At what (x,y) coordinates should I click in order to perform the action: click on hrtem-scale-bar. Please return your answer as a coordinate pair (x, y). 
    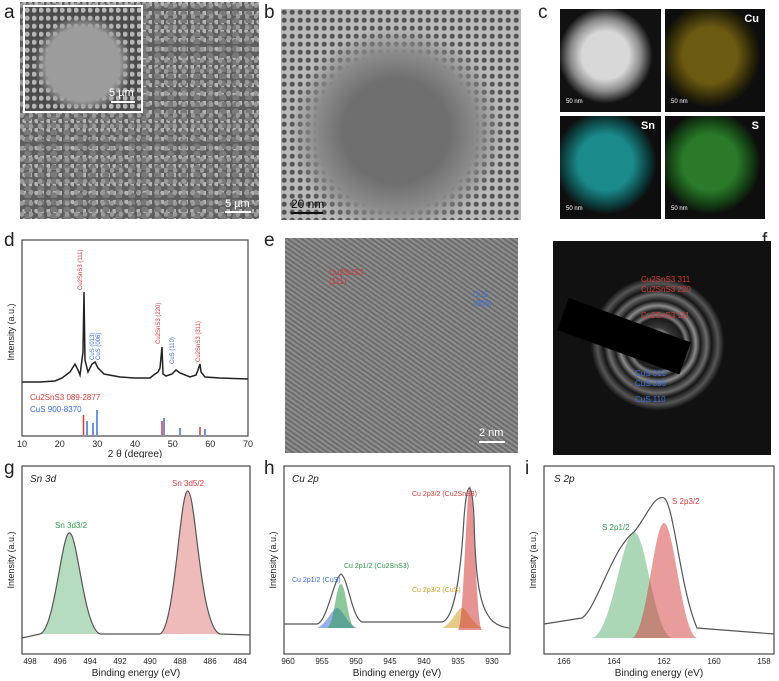
    Looking at the image, I should click on (492, 442).